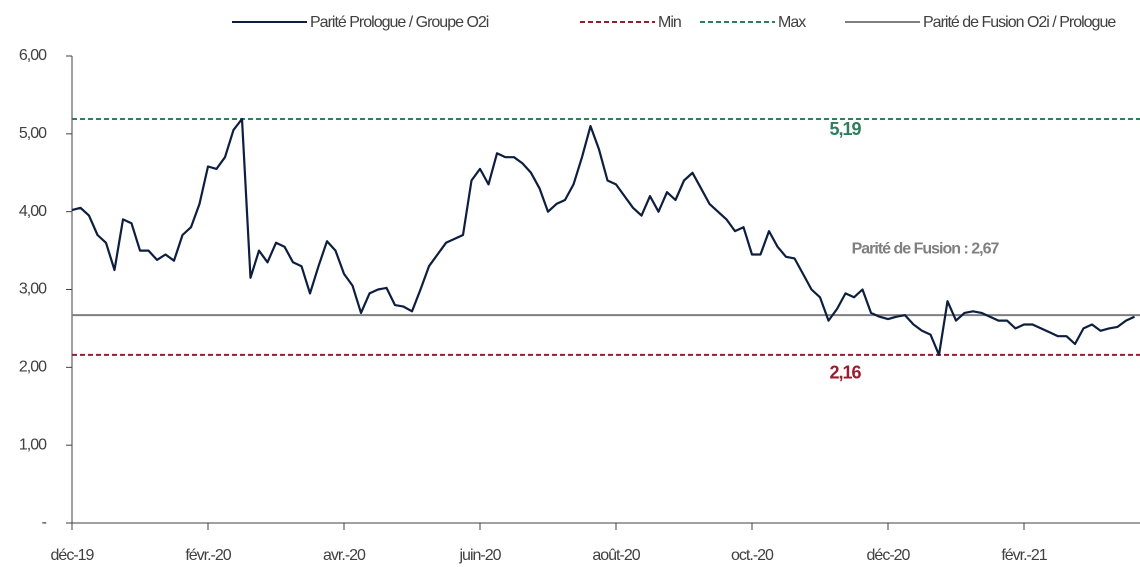 The image size is (1140, 567). I want to click on legend-label: Parité de Fusion O2i / Prologue, so click(1019, 22).